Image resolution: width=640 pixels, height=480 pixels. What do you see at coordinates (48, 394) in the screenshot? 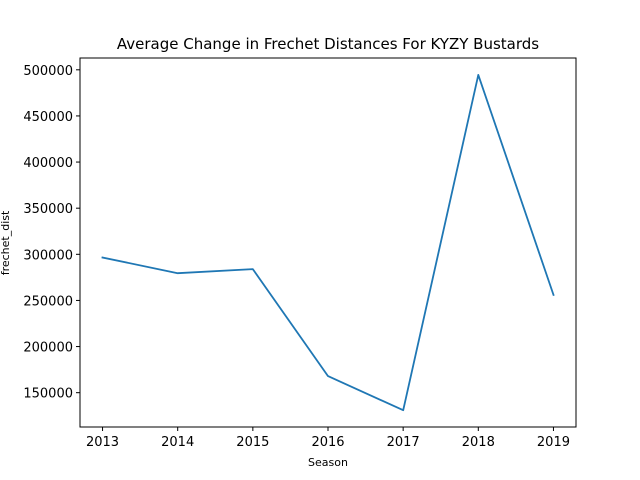
I see `y-tick-label: 150000` at bounding box center [48, 394].